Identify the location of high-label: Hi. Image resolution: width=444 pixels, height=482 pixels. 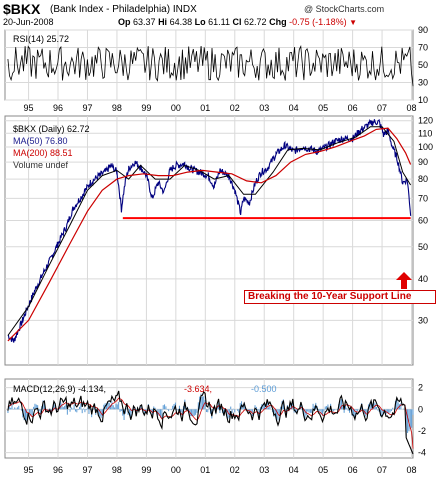
(163, 22).